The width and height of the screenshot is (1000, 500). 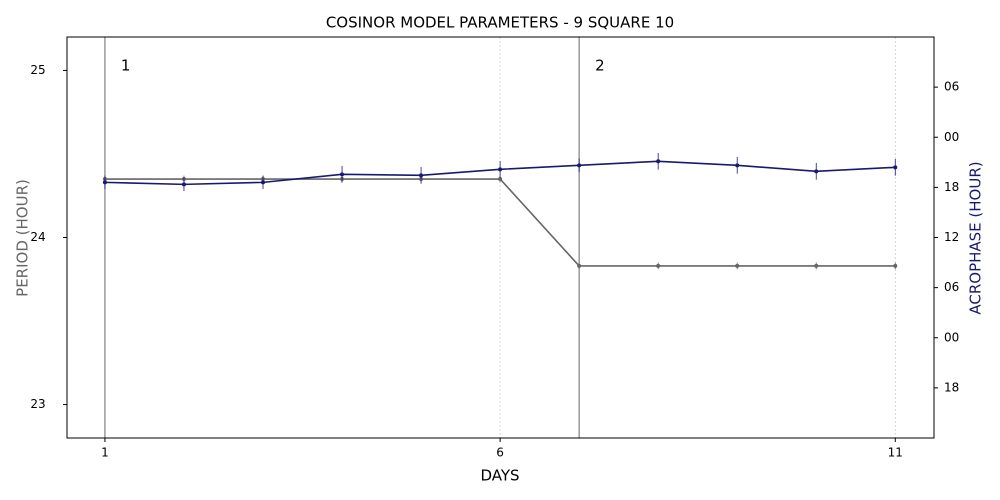 I want to click on y-tick-label: 25, so click(x=37, y=70).